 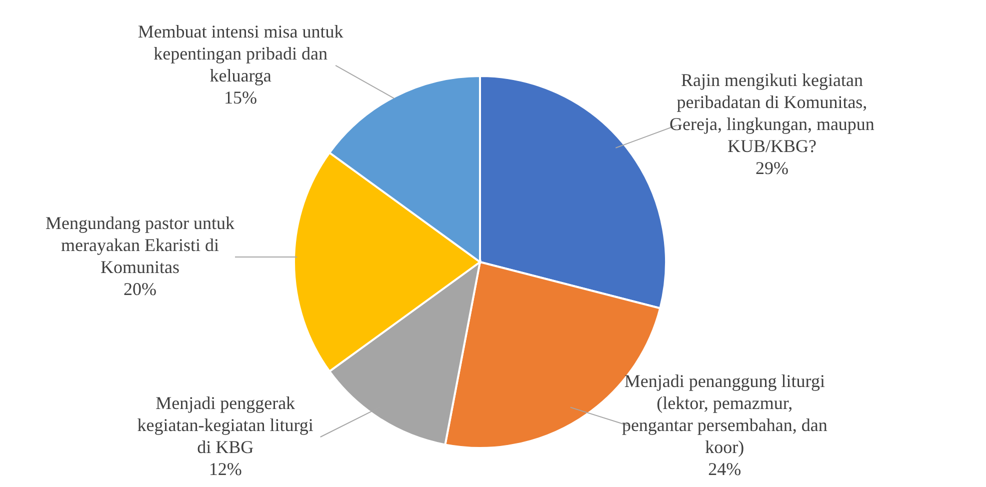 I want to click on data-label: 29%, so click(x=771, y=168).